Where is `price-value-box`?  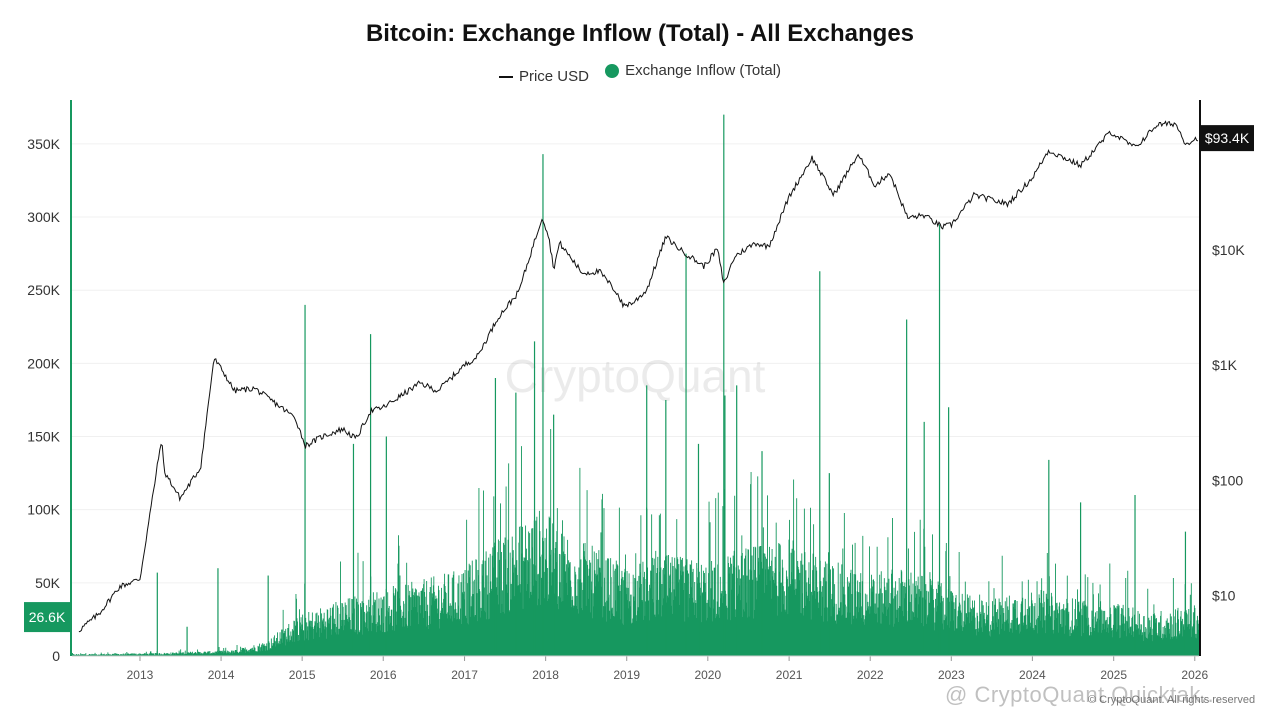 price-value-box is located at coordinates (1227, 138).